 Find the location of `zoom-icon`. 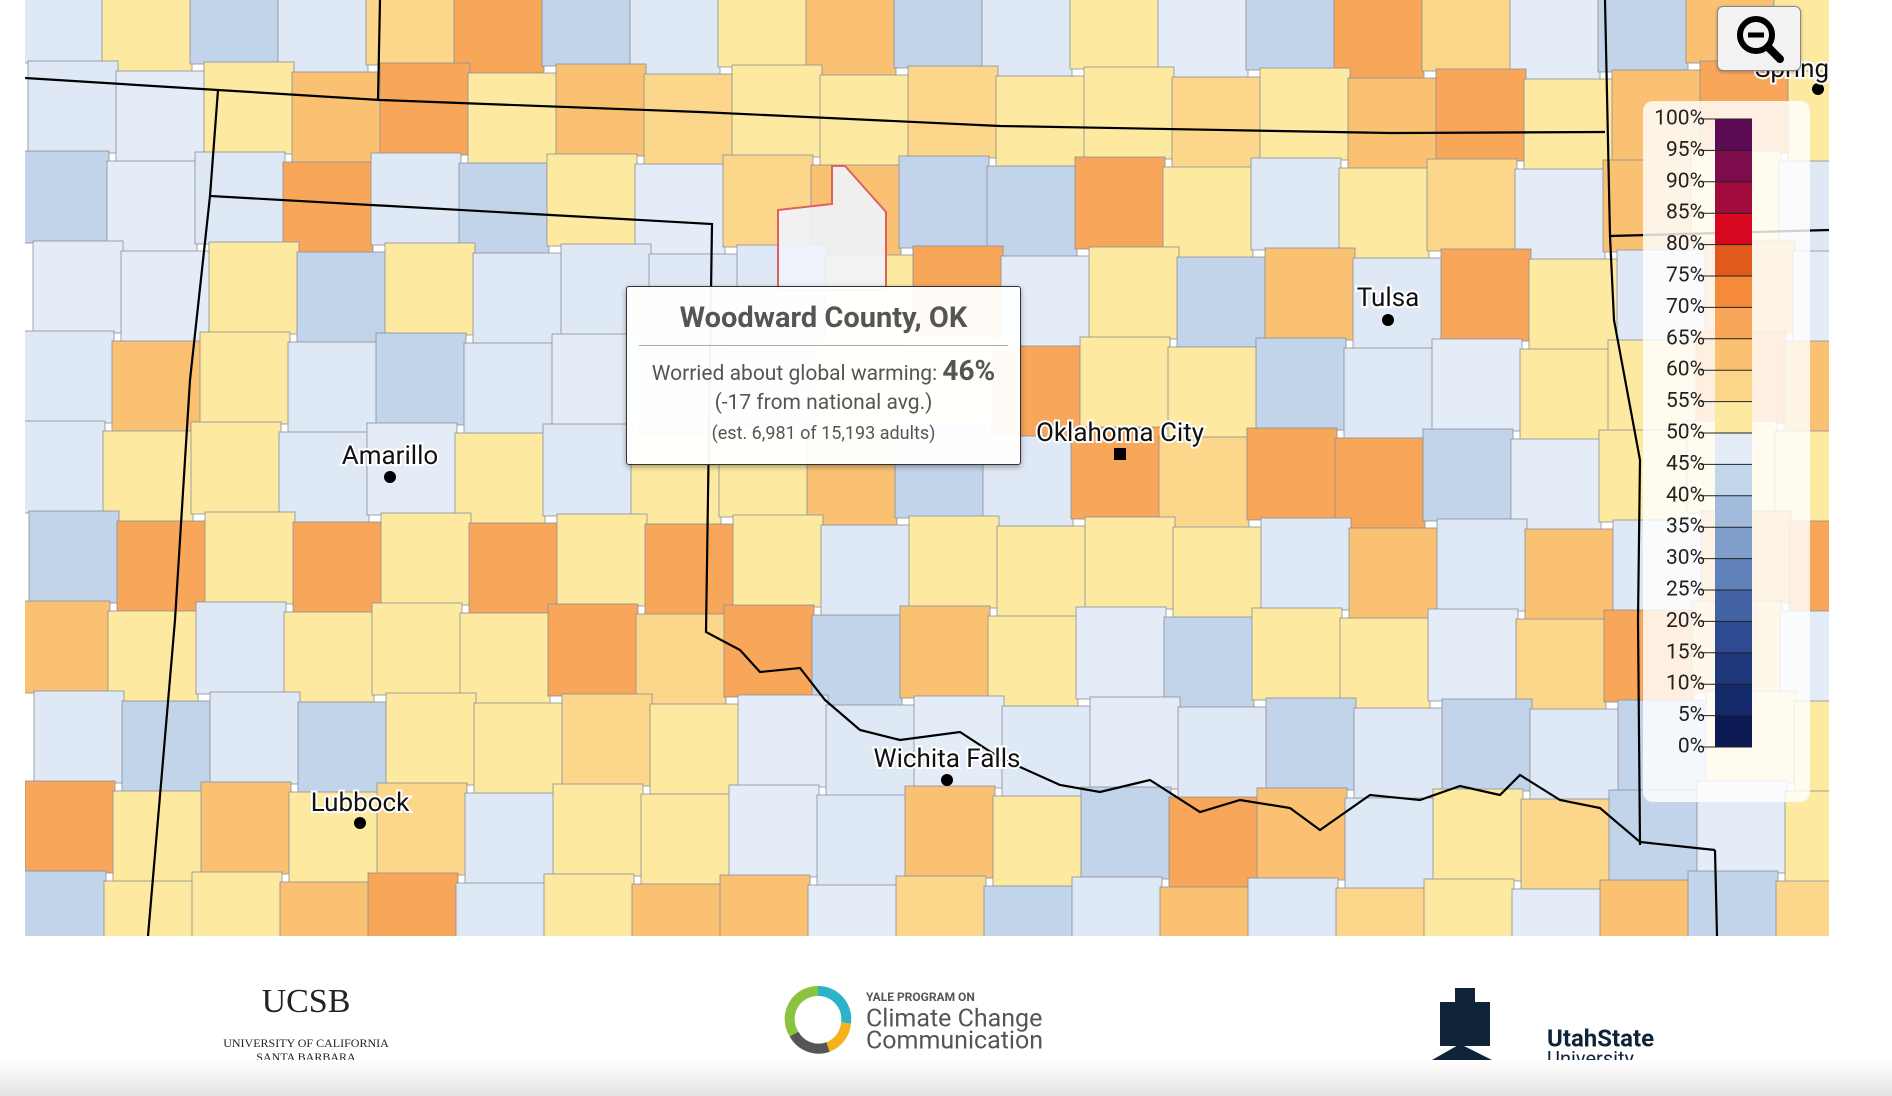

zoom-icon is located at coordinates (1760, 39).